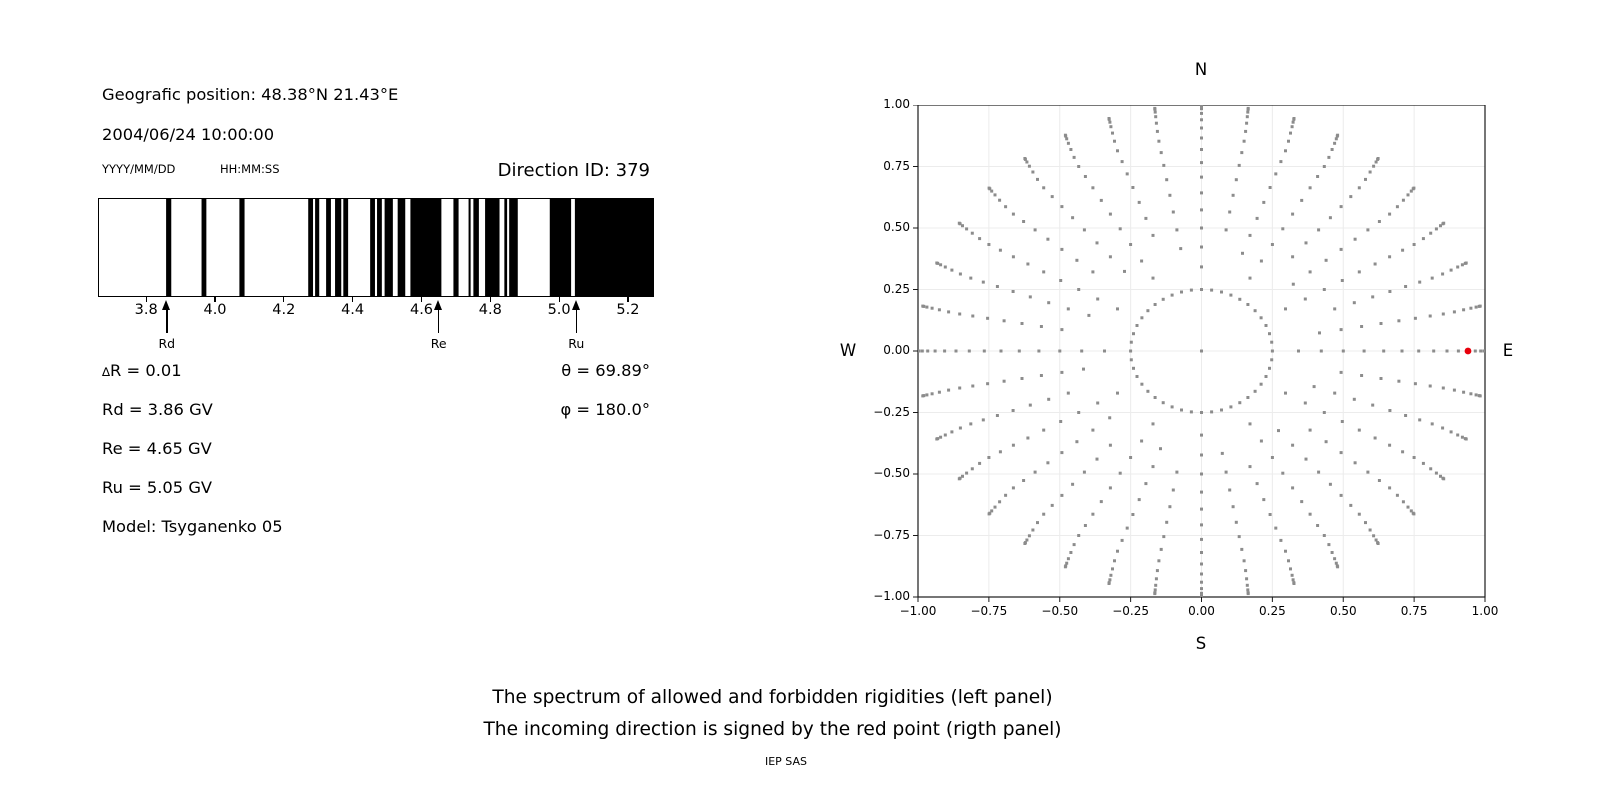  What do you see at coordinates (167, 343) in the screenshot?
I see `marker-label-rd: Rd` at bounding box center [167, 343].